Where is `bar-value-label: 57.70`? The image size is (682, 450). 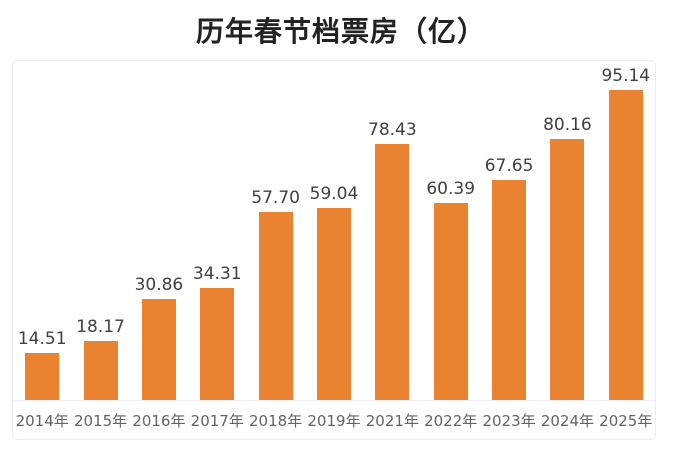
bar-value-label: 57.70 is located at coordinates (275, 198).